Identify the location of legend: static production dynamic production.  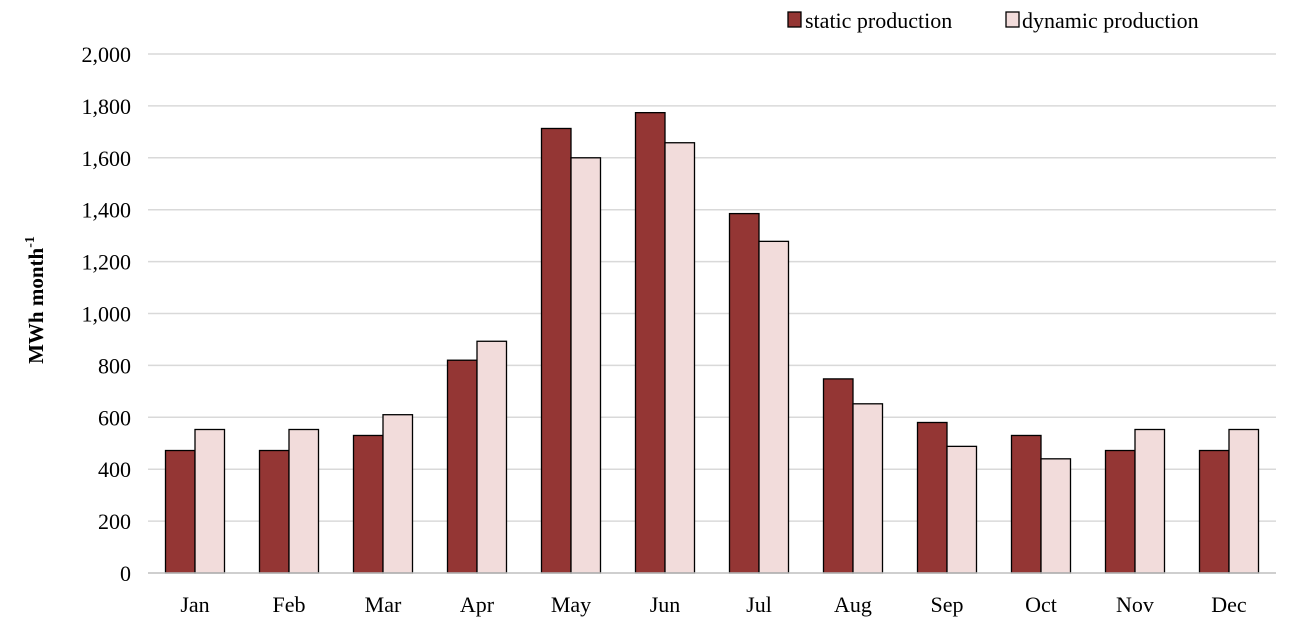
(993, 20).